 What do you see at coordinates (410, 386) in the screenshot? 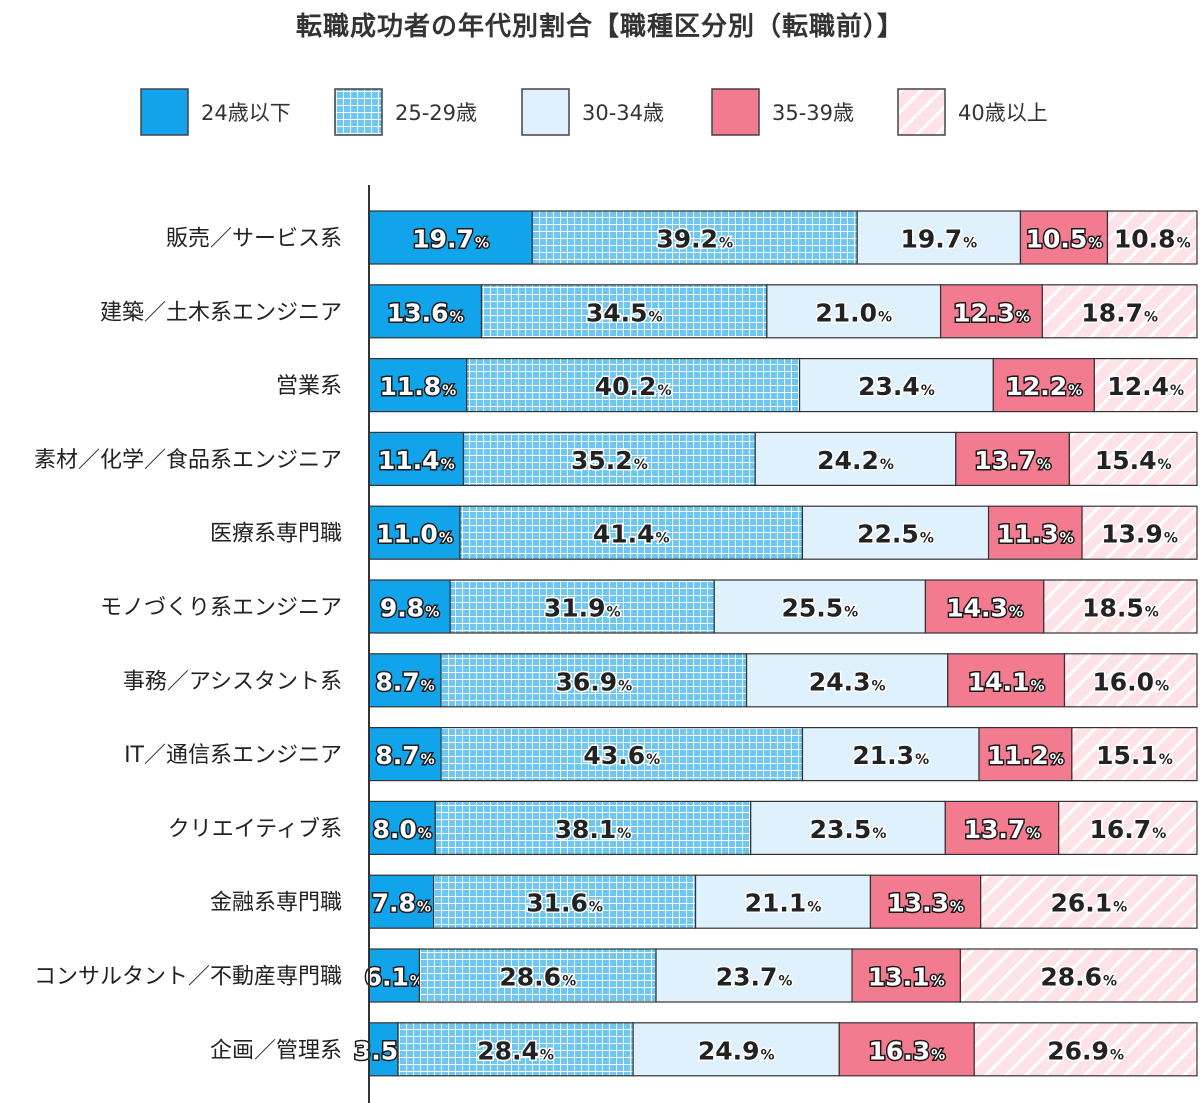
I see `data-label-value: 11.8` at bounding box center [410, 386].